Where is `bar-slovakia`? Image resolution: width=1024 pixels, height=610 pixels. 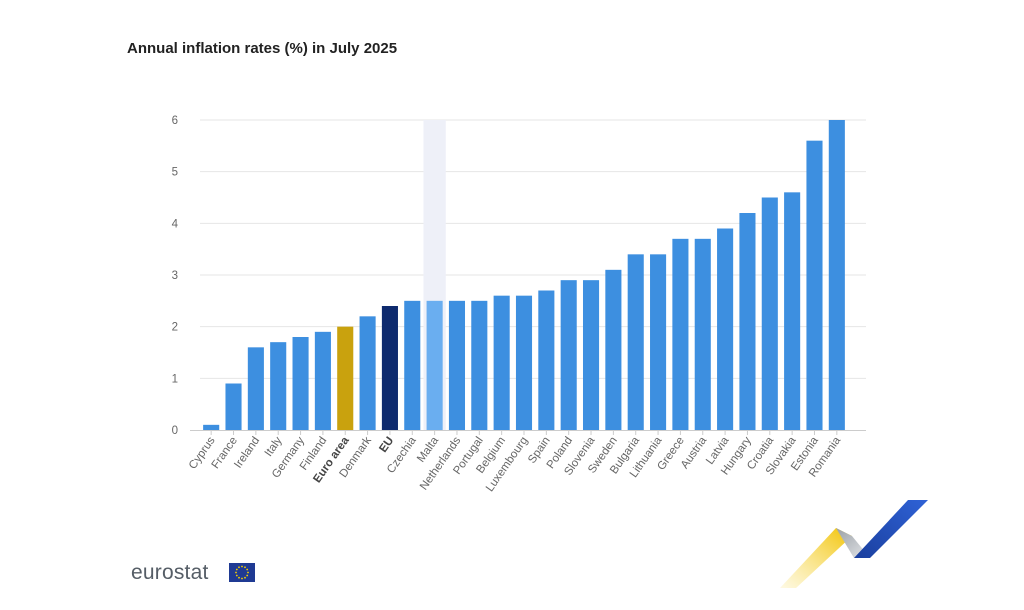
bar-slovakia is located at coordinates (792, 311).